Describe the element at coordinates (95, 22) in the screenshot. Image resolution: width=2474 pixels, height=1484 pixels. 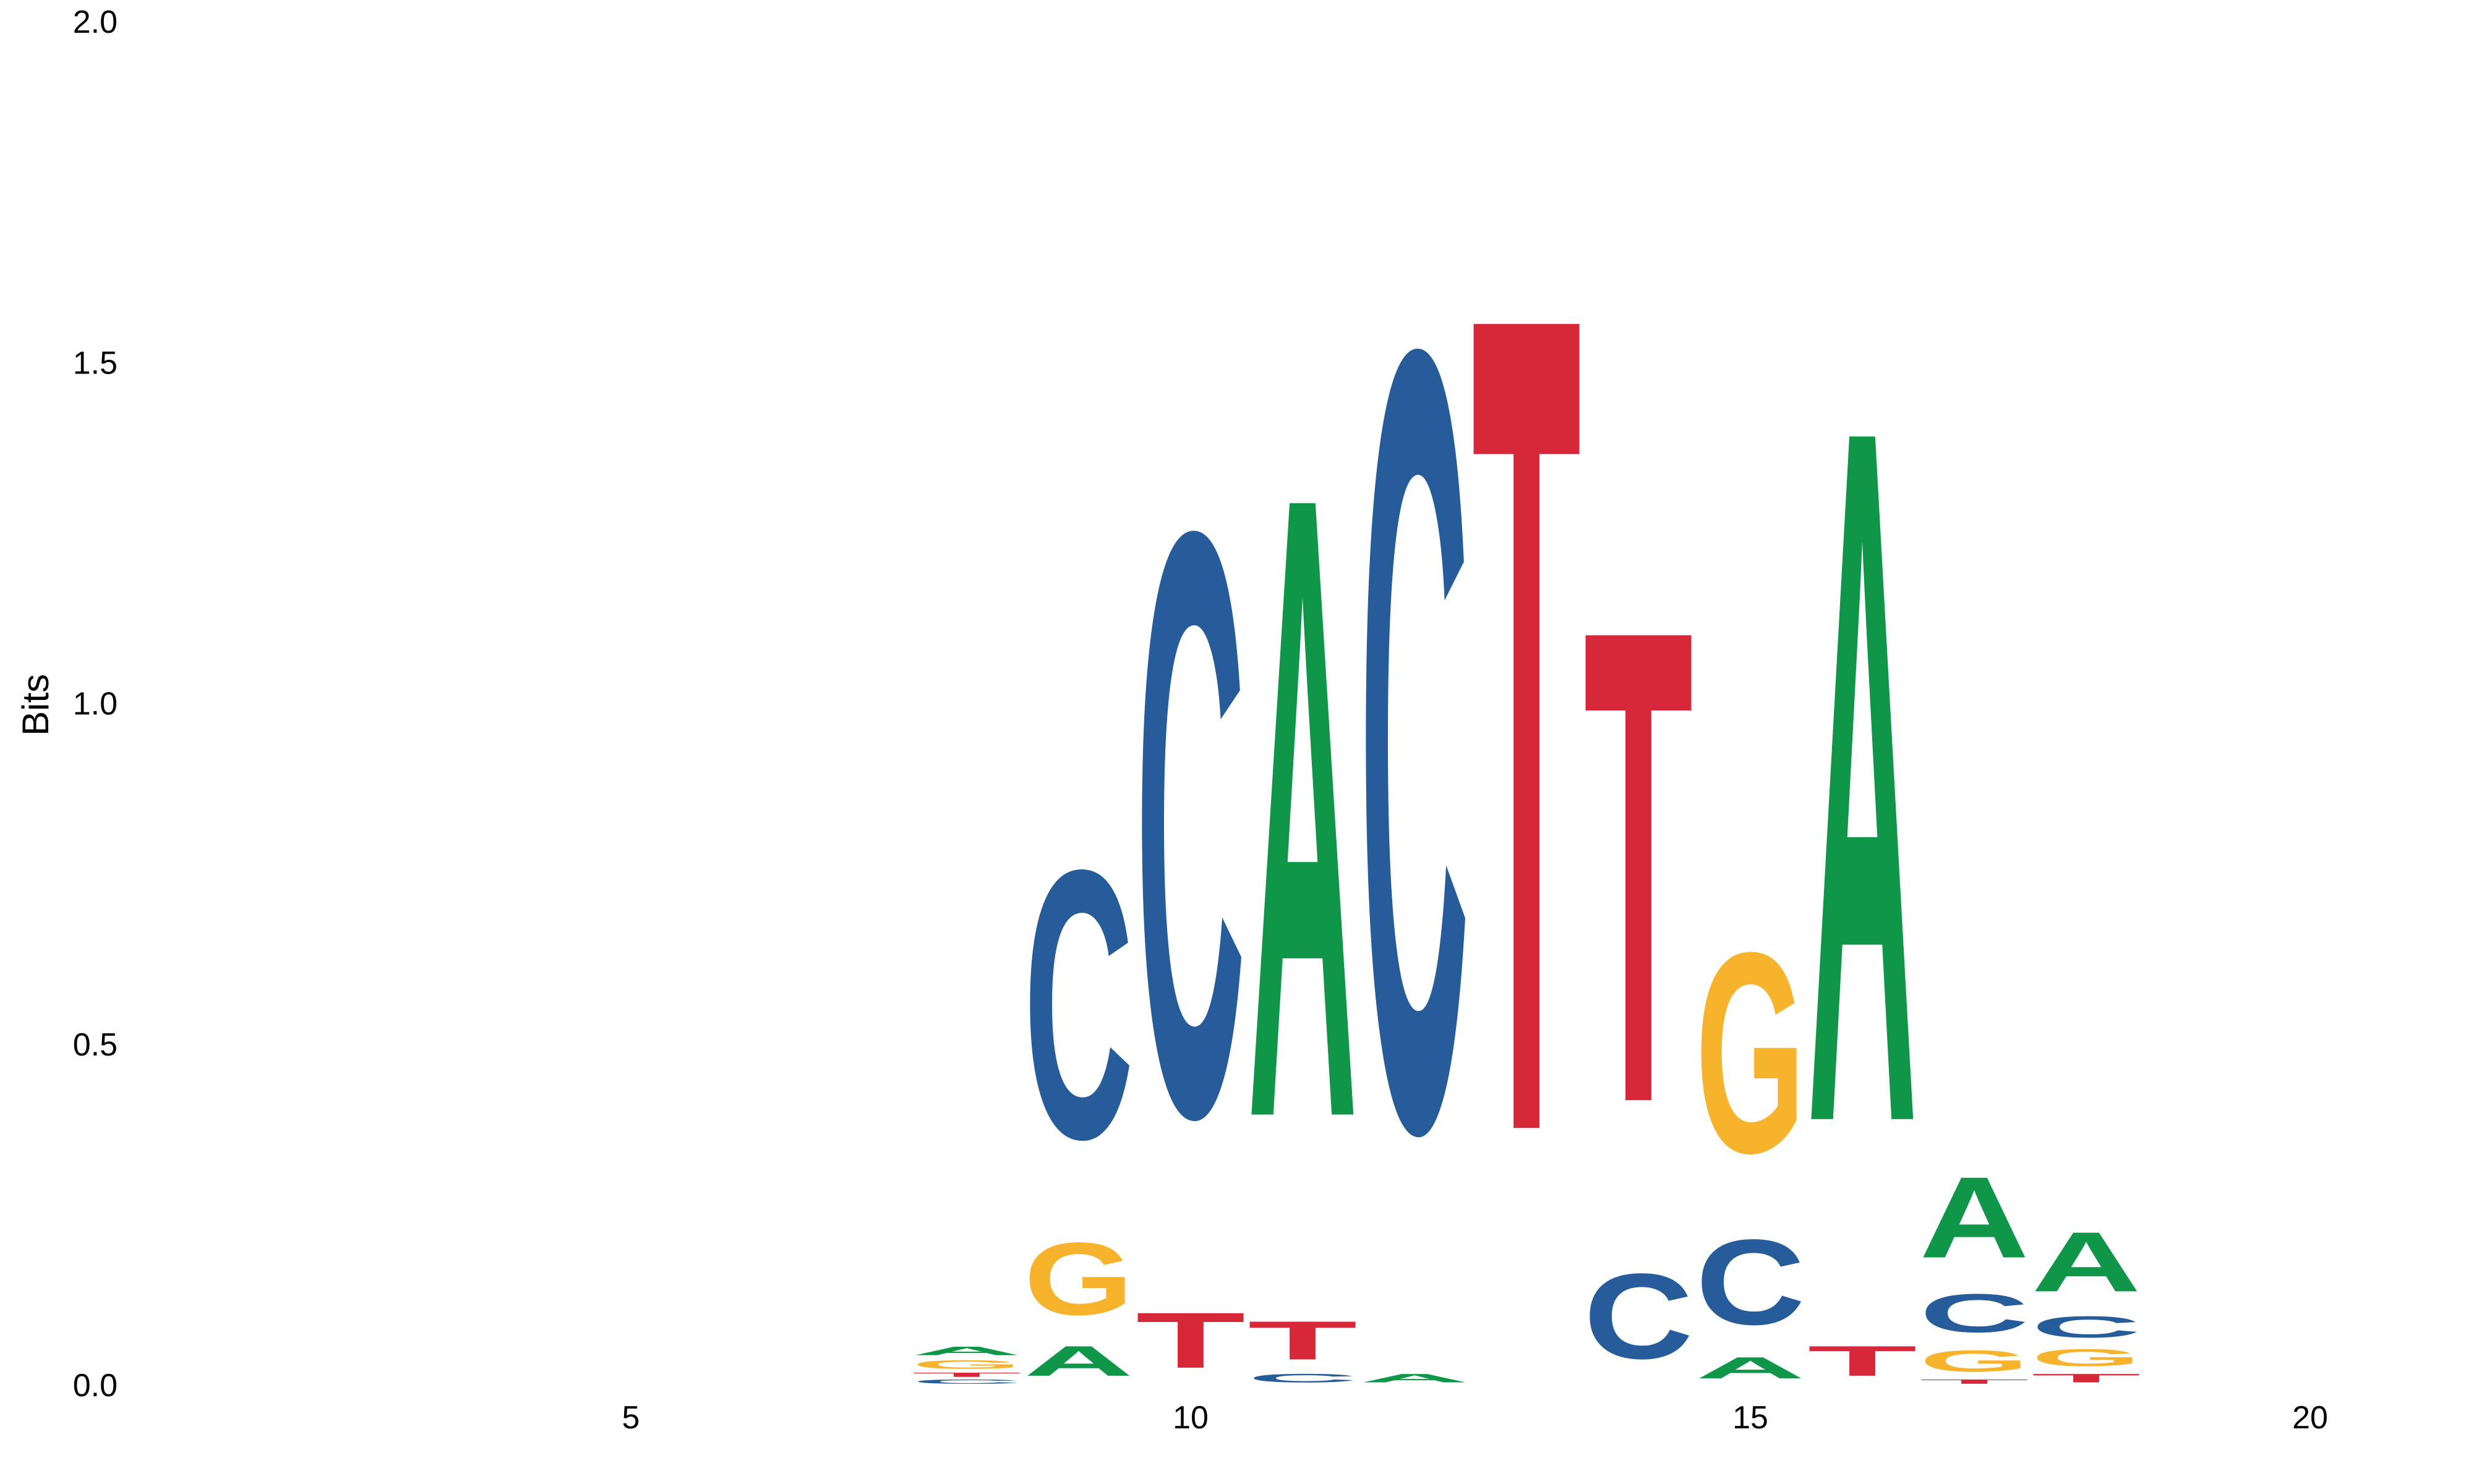
I see `y-tick-label: 2.0` at that location.